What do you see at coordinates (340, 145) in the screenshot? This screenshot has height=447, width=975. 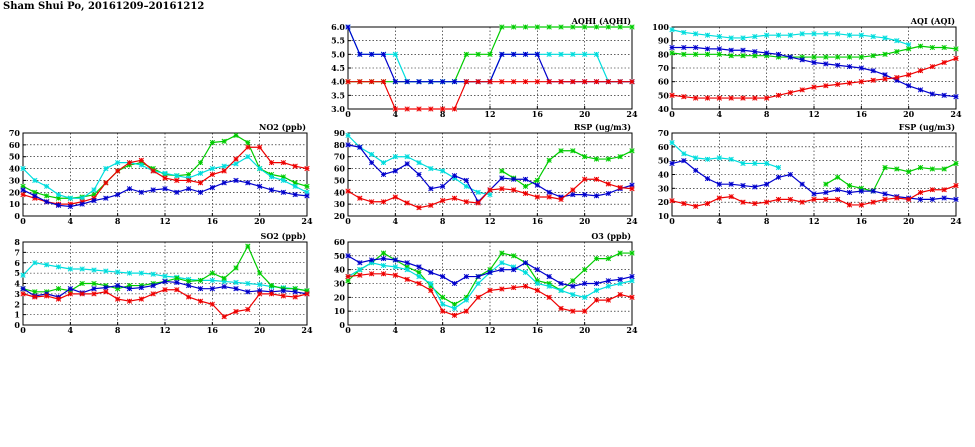 I see `y-tick-label: 80` at bounding box center [340, 145].